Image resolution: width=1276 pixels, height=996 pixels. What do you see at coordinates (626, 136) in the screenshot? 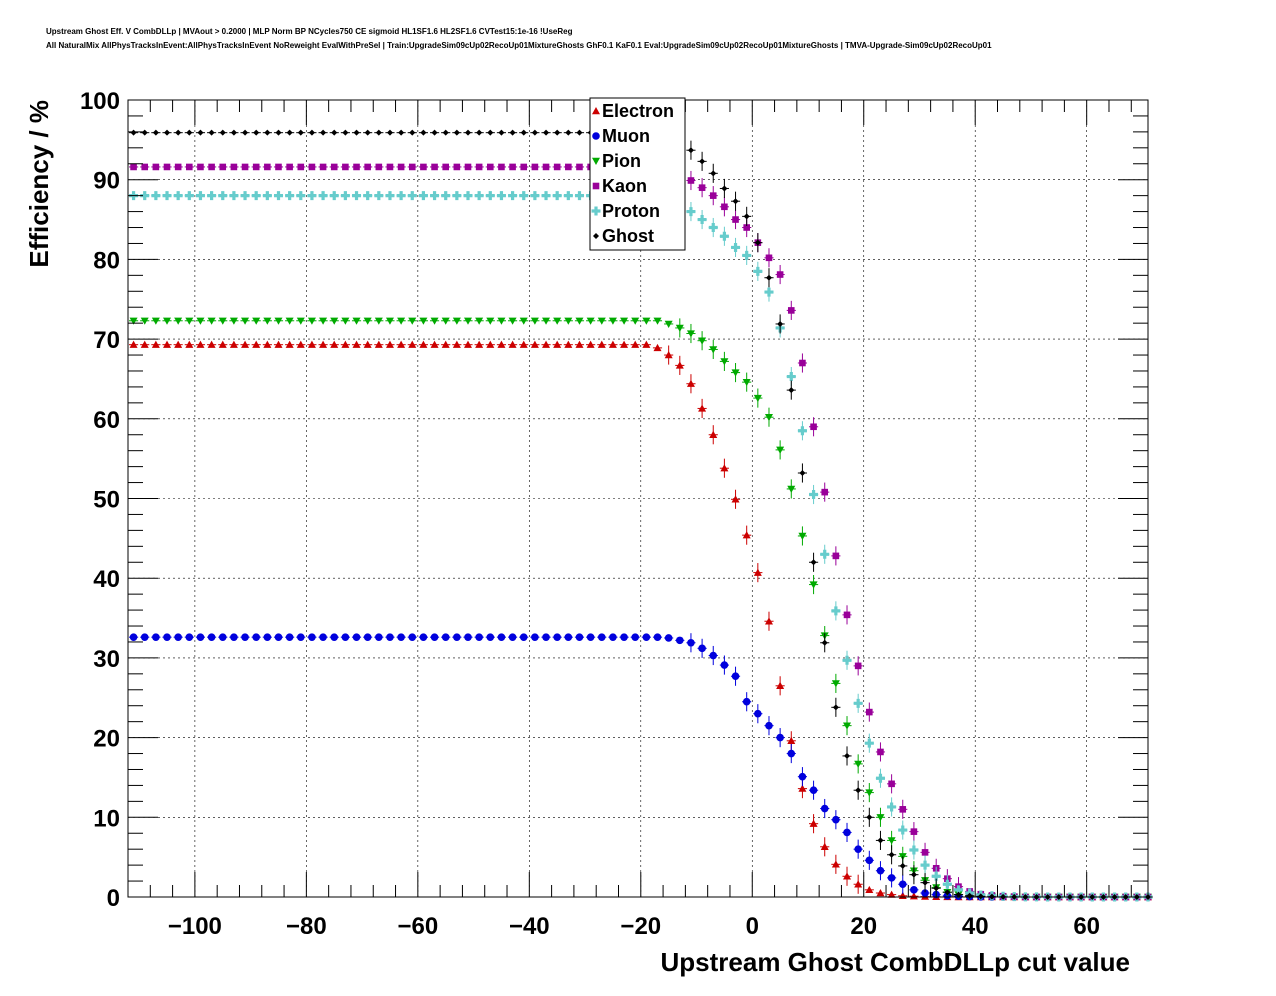
I see `legend-label-muon: Muon` at bounding box center [626, 136].